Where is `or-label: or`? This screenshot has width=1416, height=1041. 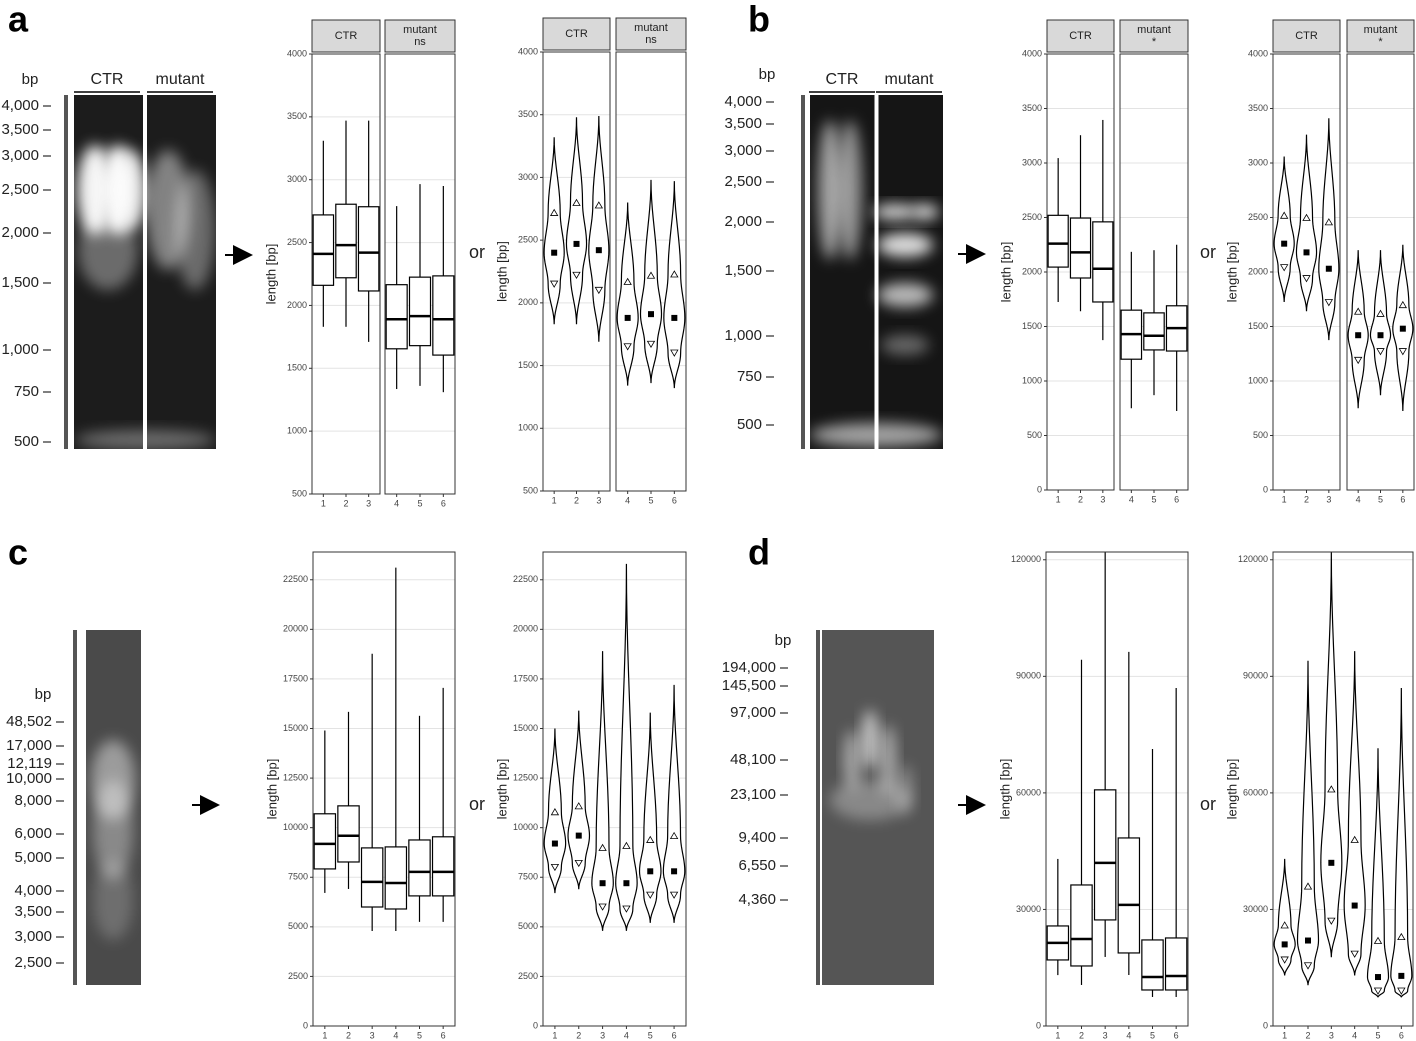
or-label: or is located at coordinates (1208, 252).